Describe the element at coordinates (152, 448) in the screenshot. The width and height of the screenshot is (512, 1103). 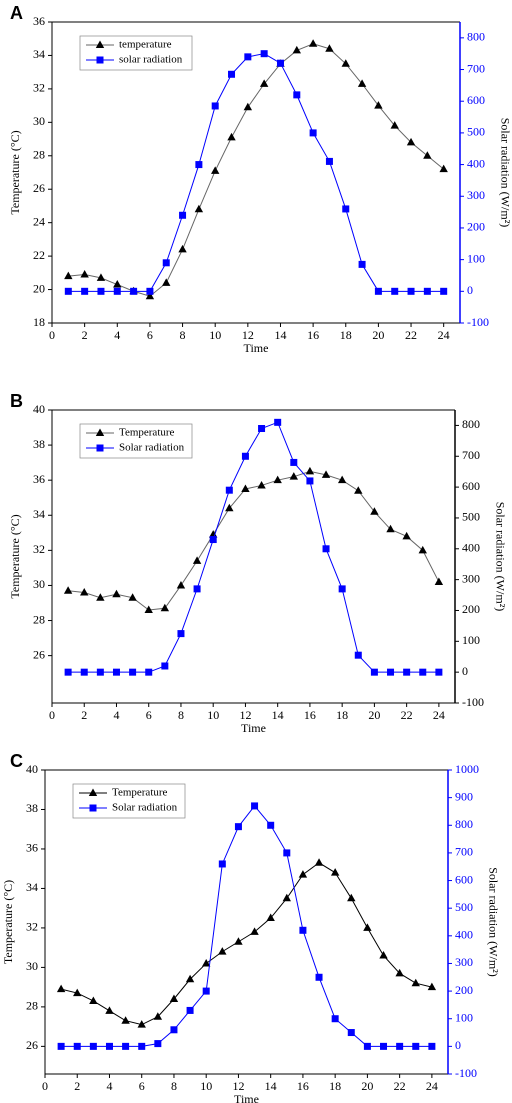
I see `legend-label: Solar radiation` at that location.